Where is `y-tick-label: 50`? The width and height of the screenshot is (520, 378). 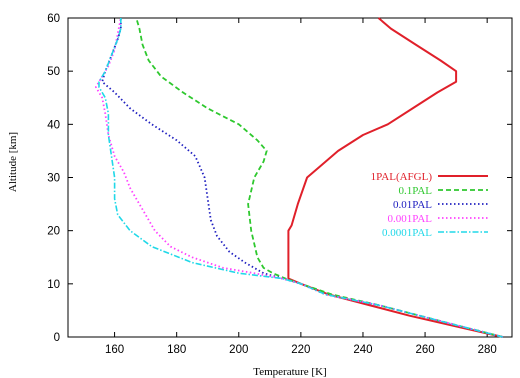 y-tick-label: 50 is located at coordinates (53, 72).